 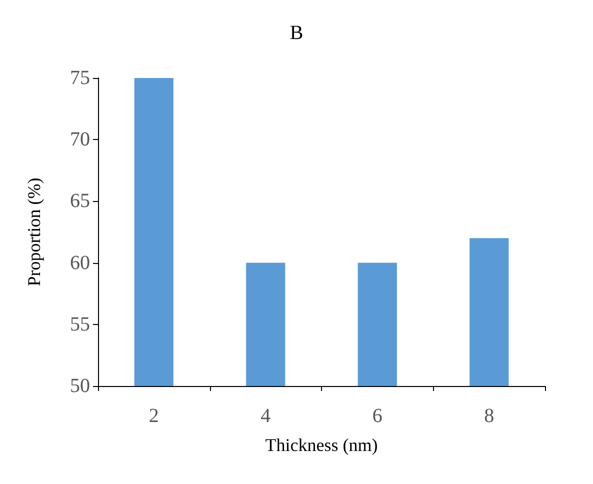 I want to click on chart-title: B, so click(x=297, y=33).